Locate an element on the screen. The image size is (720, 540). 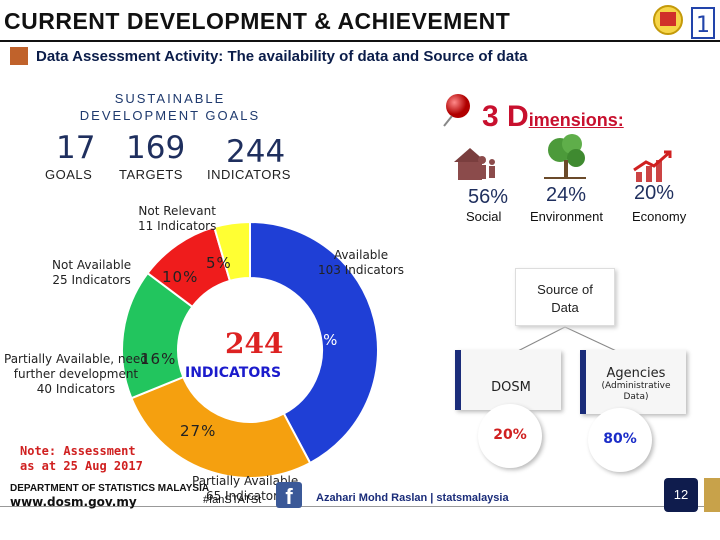
agencies-pct: 80% is located at coordinates (620, 439).